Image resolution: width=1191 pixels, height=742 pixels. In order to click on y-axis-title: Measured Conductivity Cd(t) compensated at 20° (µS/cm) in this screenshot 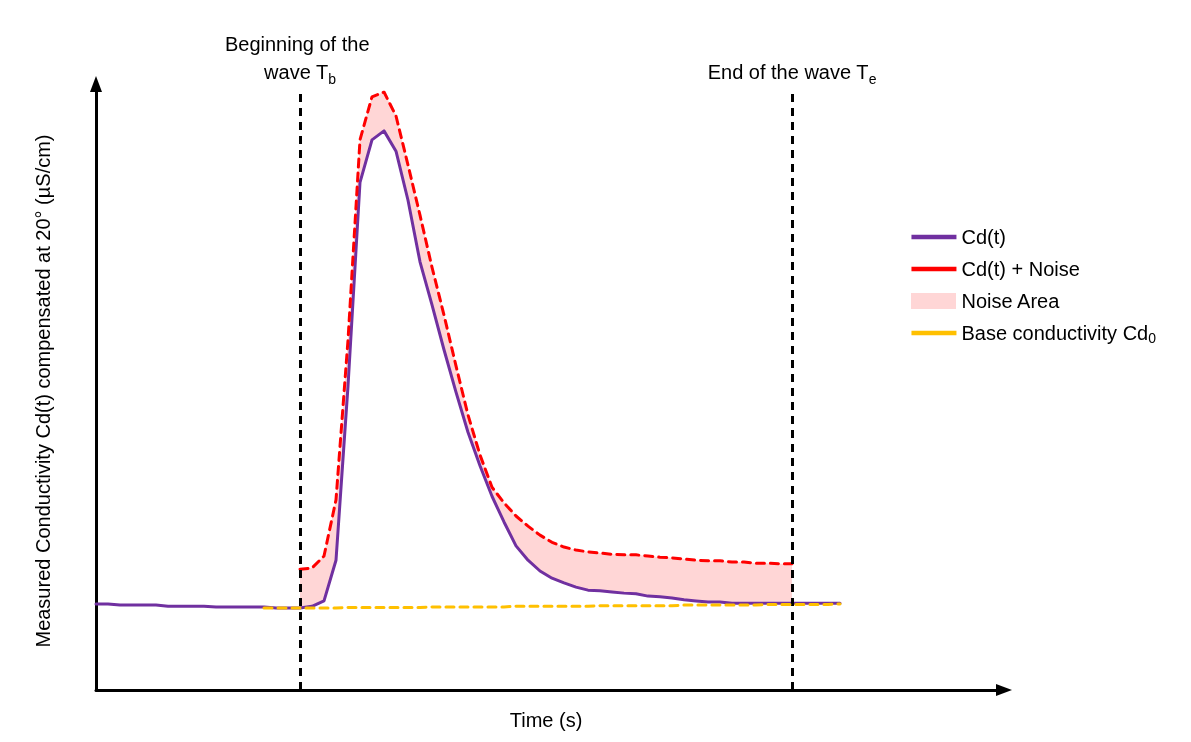, I will do `click(43, 391)`.